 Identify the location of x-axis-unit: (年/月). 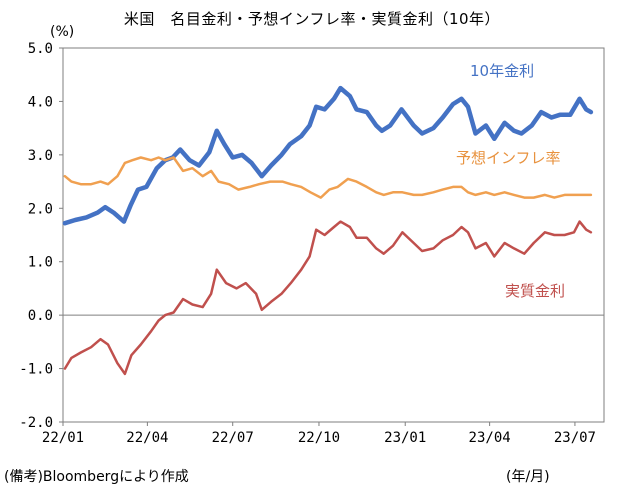
(528, 477).